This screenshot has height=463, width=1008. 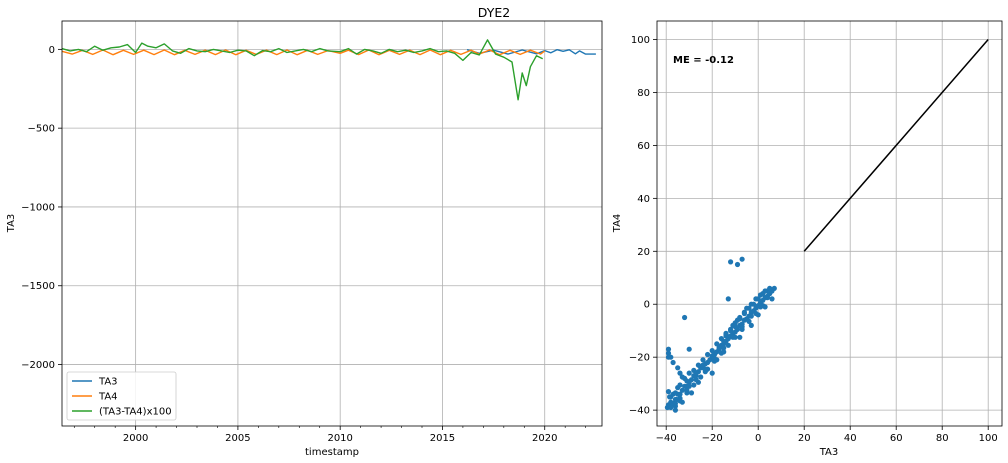 What do you see at coordinates (108, 397) in the screenshot?
I see `legend-entry-label: TA4` at bounding box center [108, 397].